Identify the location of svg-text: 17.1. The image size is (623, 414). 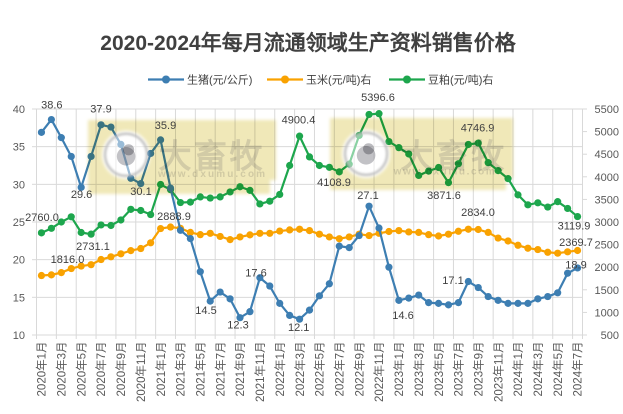
(452, 281).